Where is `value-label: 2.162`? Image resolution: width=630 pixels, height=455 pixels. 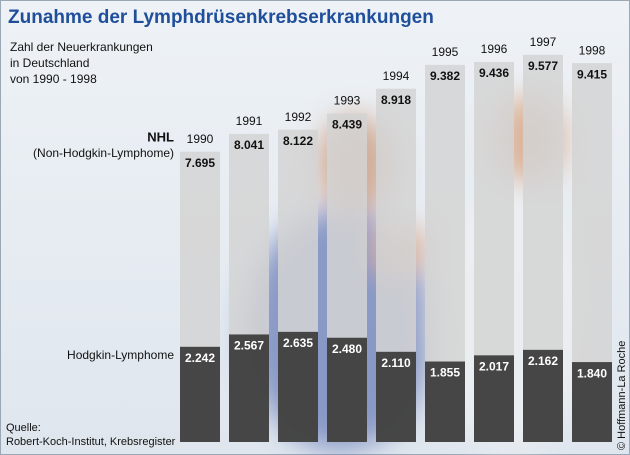
value-label: 2.162 is located at coordinates (543, 361).